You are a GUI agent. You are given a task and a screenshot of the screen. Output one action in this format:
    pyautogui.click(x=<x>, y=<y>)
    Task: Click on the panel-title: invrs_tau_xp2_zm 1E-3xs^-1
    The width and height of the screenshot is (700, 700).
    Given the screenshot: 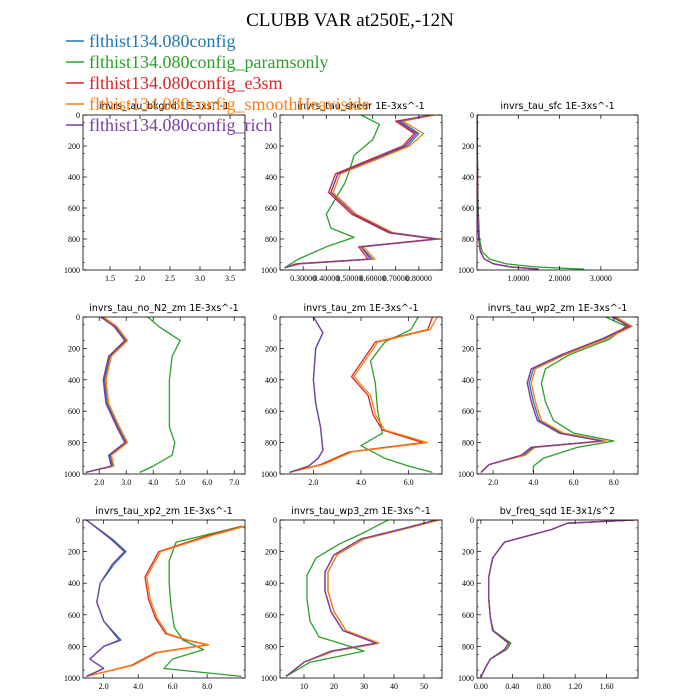 What is the action you would take?
    pyautogui.click(x=163, y=511)
    